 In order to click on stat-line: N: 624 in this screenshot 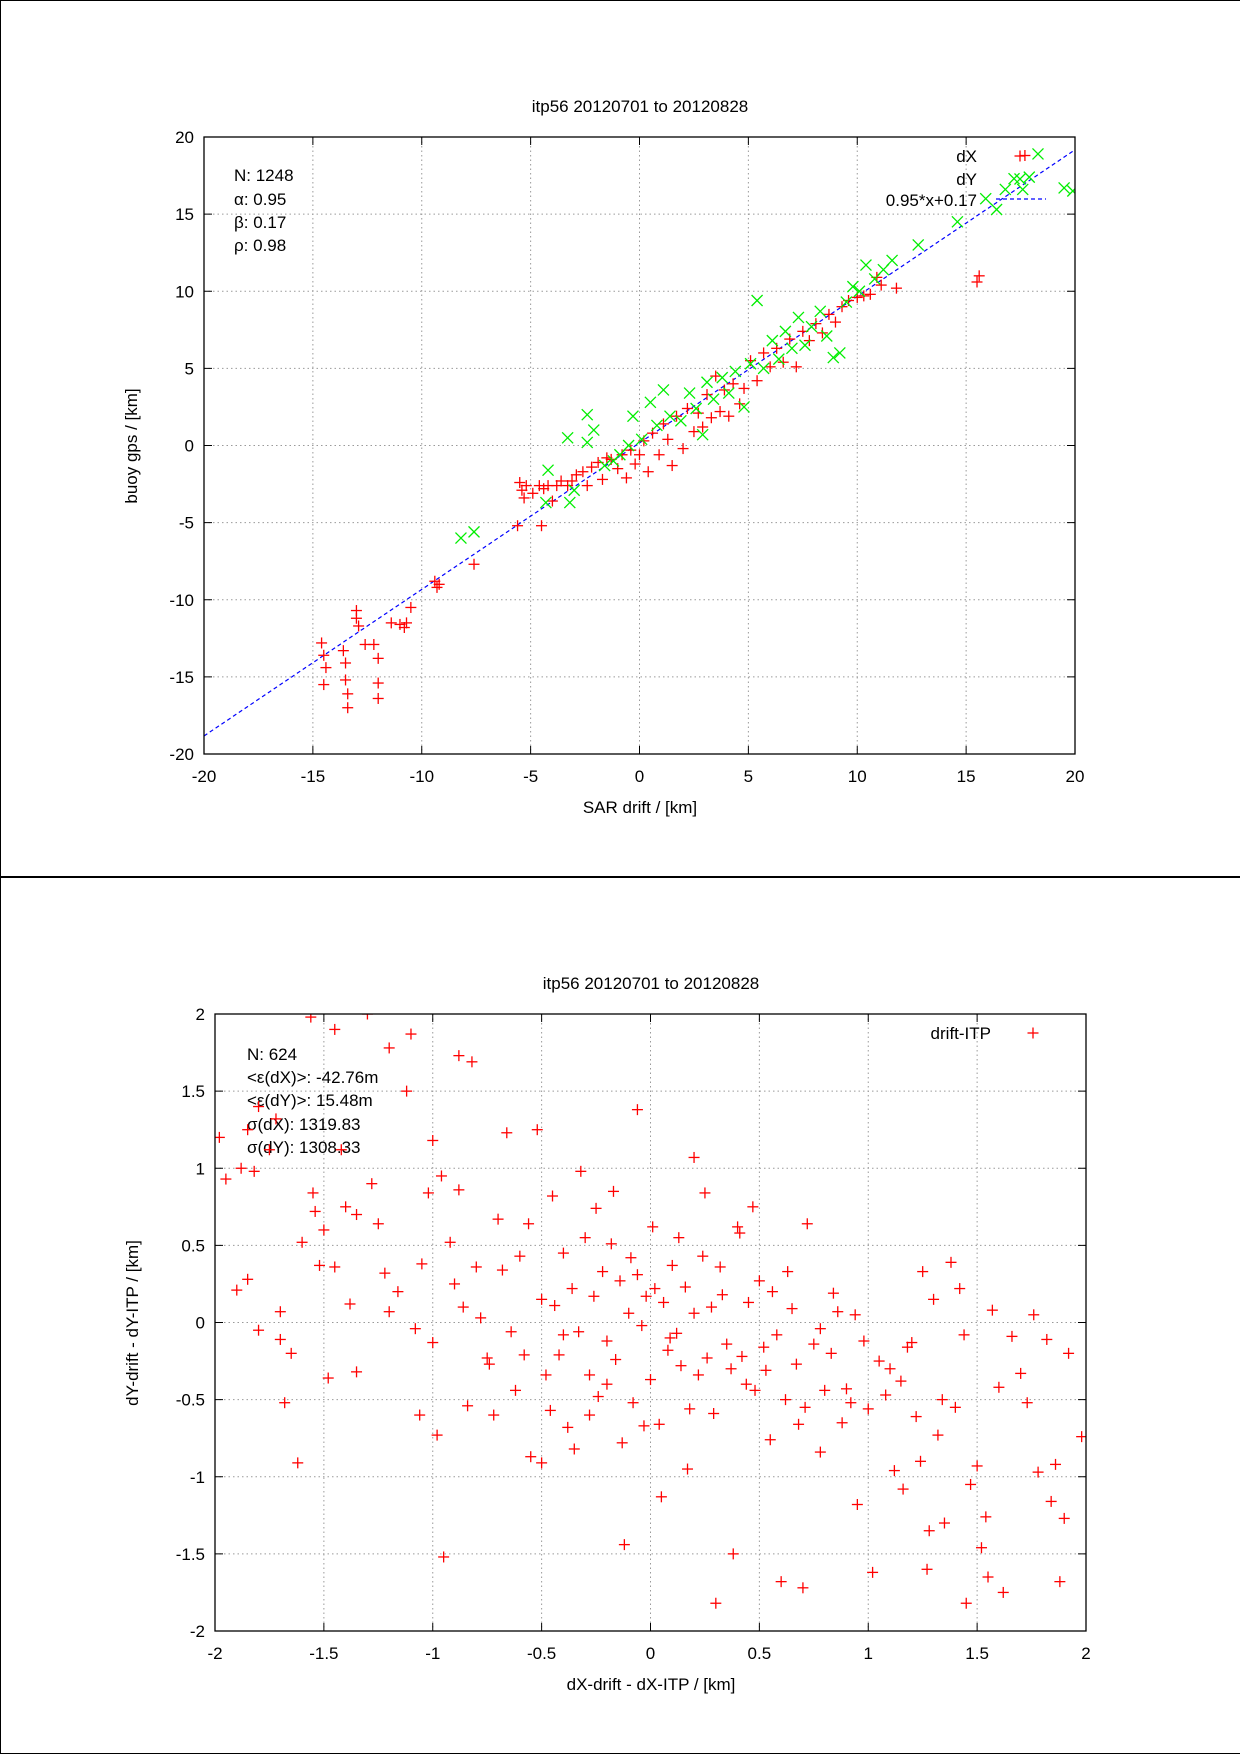, I will do `click(272, 1054)`.